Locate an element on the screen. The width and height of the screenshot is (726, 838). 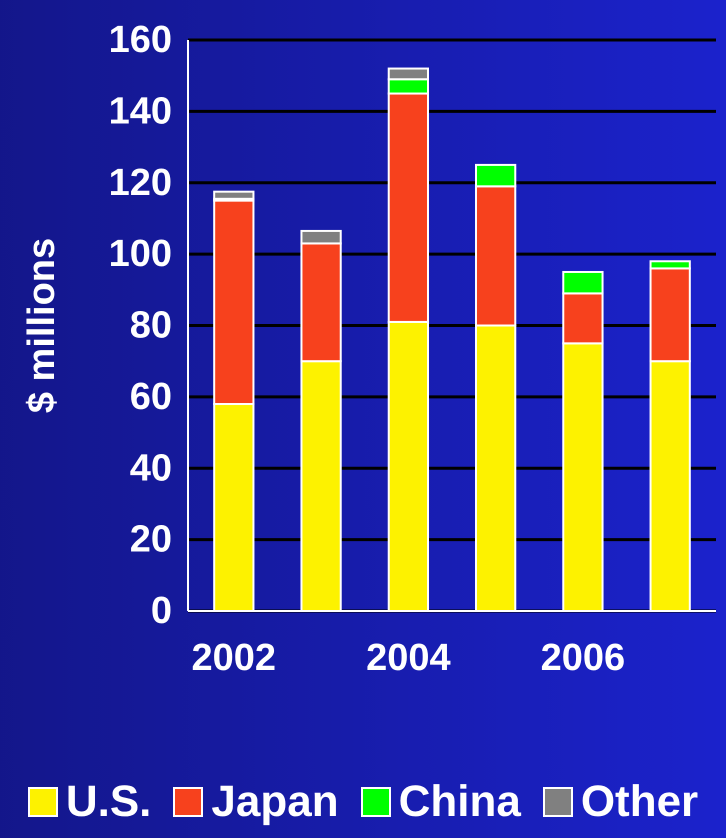
x-tick-label: 2002 is located at coordinates (234, 658).